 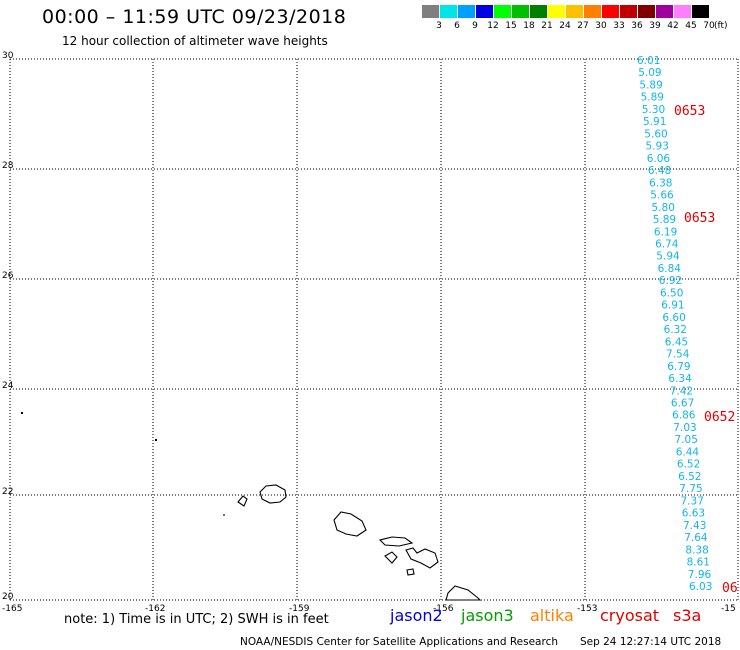 What do you see at coordinates (529, 26) in the screenshot?
I see `scale-label: 18` at bounding box center [529, 26].